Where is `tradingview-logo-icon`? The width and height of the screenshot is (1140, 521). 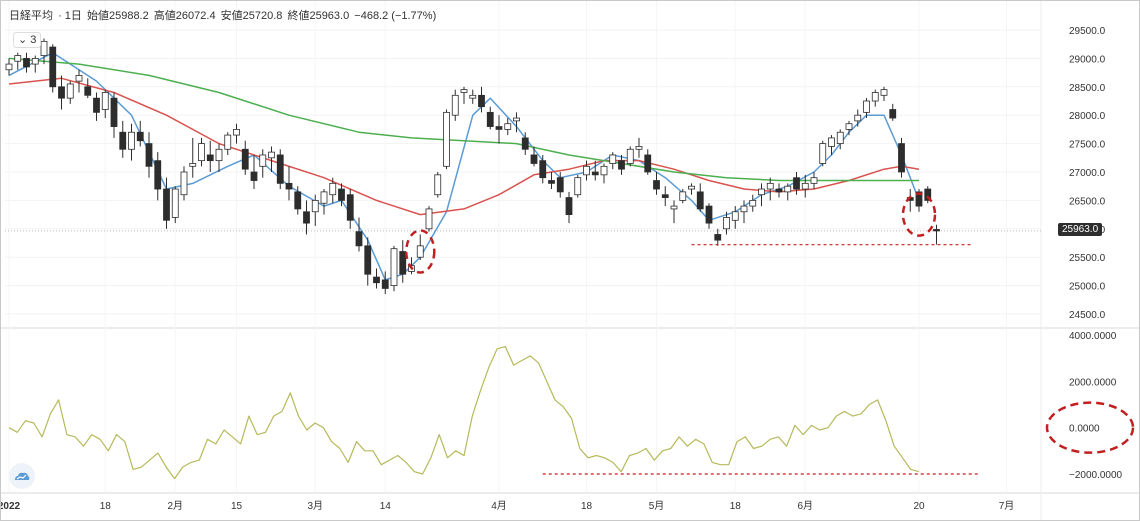
tradingview-logo-icon is located at coordinates (22, 476).